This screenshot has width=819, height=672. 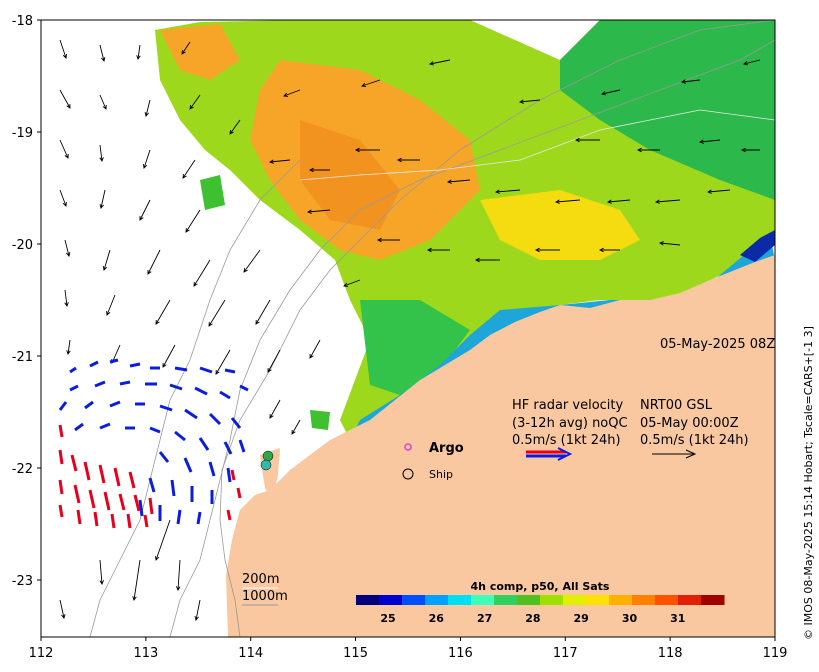 I want to click on colorbar-tick-label: 31, so click(x=677, y=618).